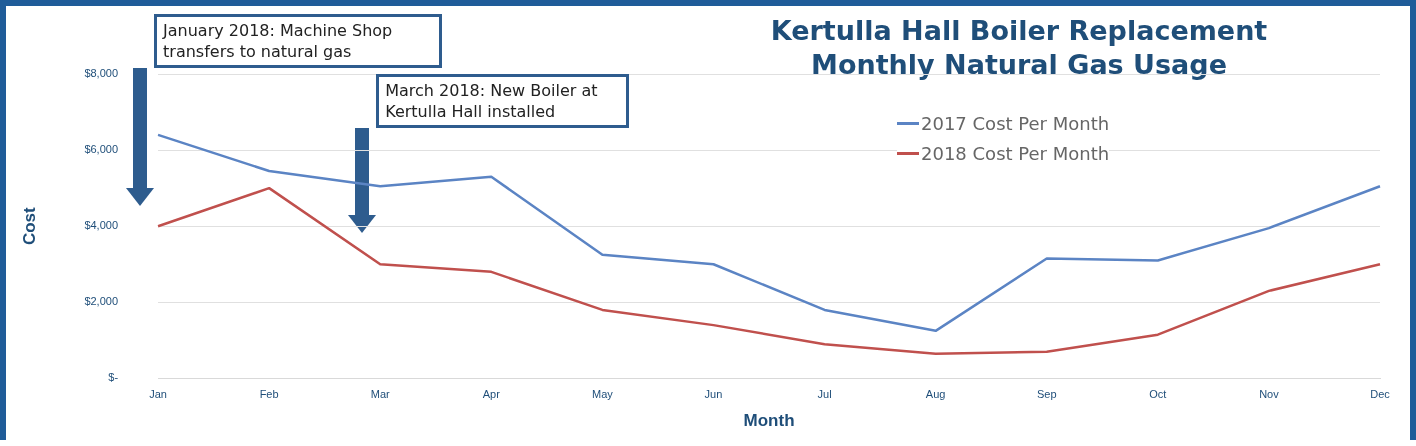 The height and width of the screenshot is (446, 1416). What do you see at coordinates (101, 149) in the screenshot?
I see `y-tick-label: $6,000` at bounding box center [101, 149].